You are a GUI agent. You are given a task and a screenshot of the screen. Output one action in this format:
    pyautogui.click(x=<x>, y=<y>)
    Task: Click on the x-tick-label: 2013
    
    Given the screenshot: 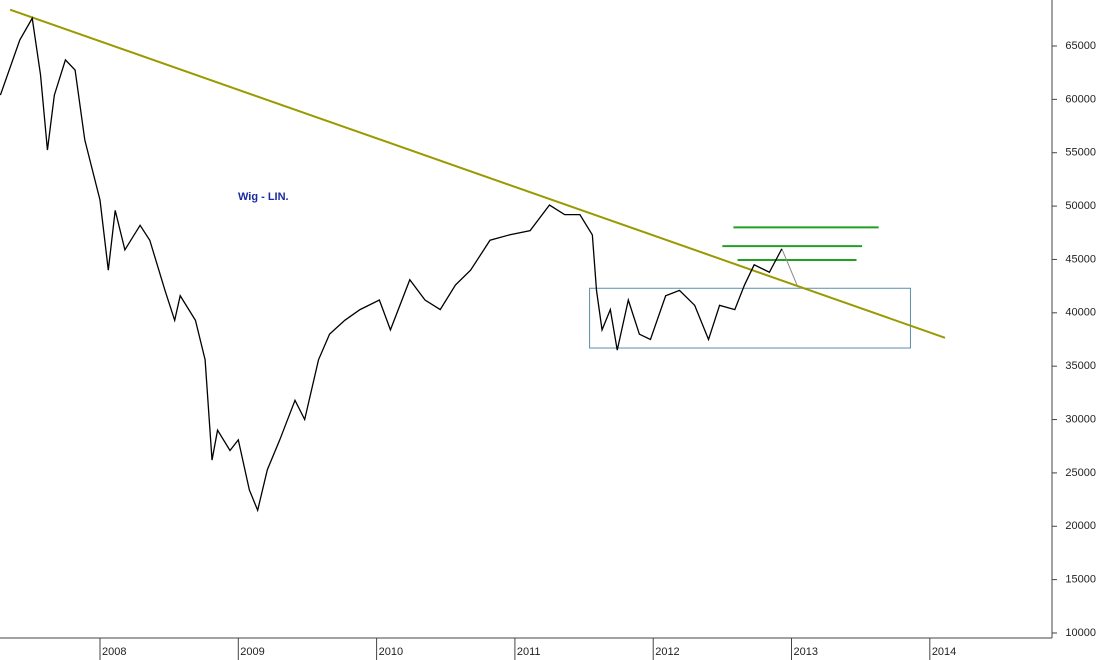 What is the action you would take?
    pyautogui.click(x=806, y=652)
    